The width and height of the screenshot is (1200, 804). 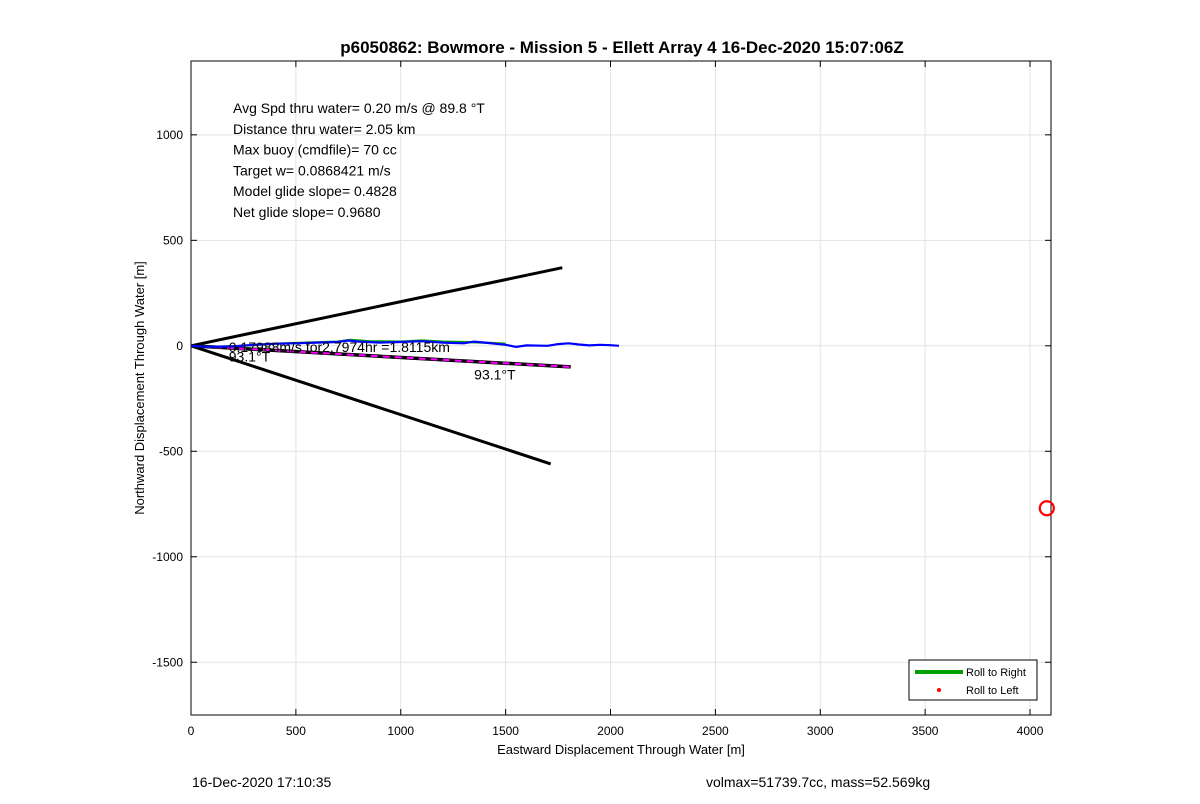 I want to click on footer-summary: volmax=51739.7cc, mass=52.569kg, so click(x=818, y=782).